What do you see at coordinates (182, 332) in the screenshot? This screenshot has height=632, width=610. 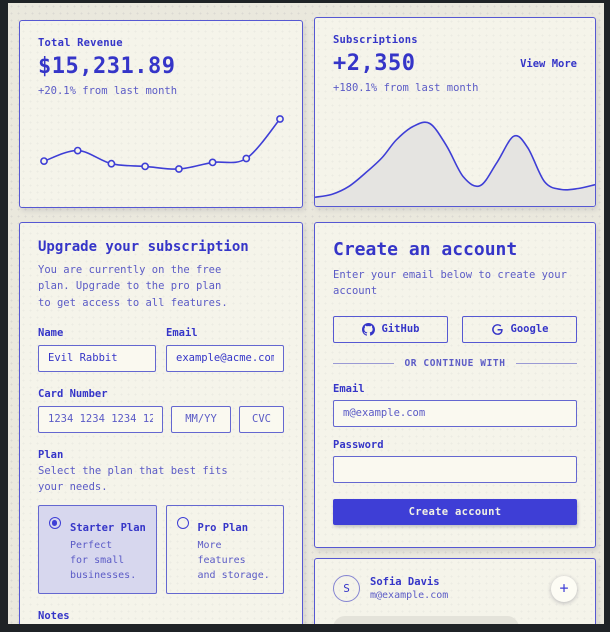 I see `email-label: Email` at bounding box center [182, 332].